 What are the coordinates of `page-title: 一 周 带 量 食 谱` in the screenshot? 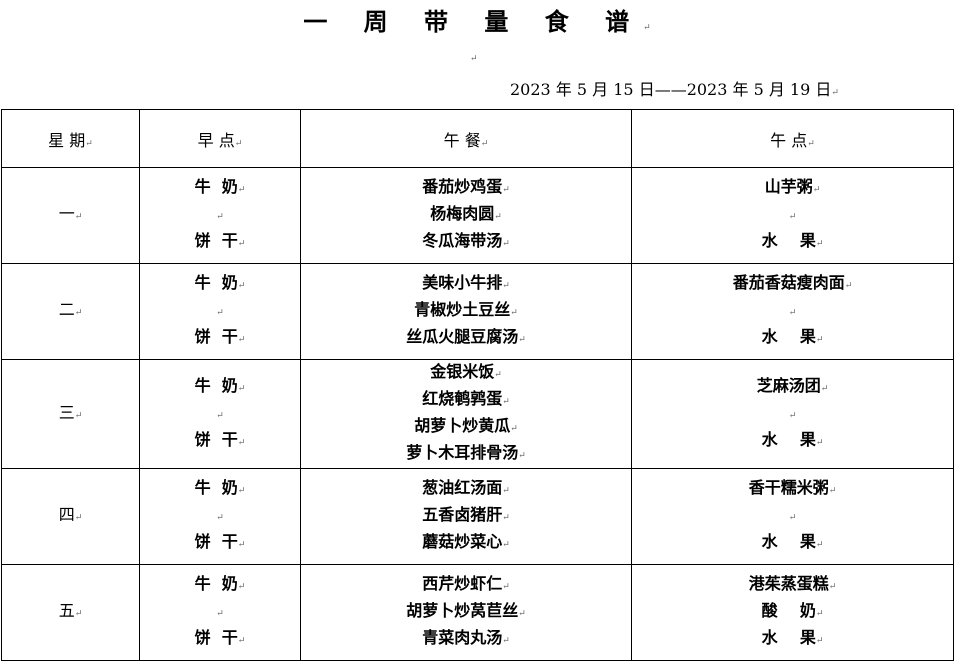 It's located at (477, 19).